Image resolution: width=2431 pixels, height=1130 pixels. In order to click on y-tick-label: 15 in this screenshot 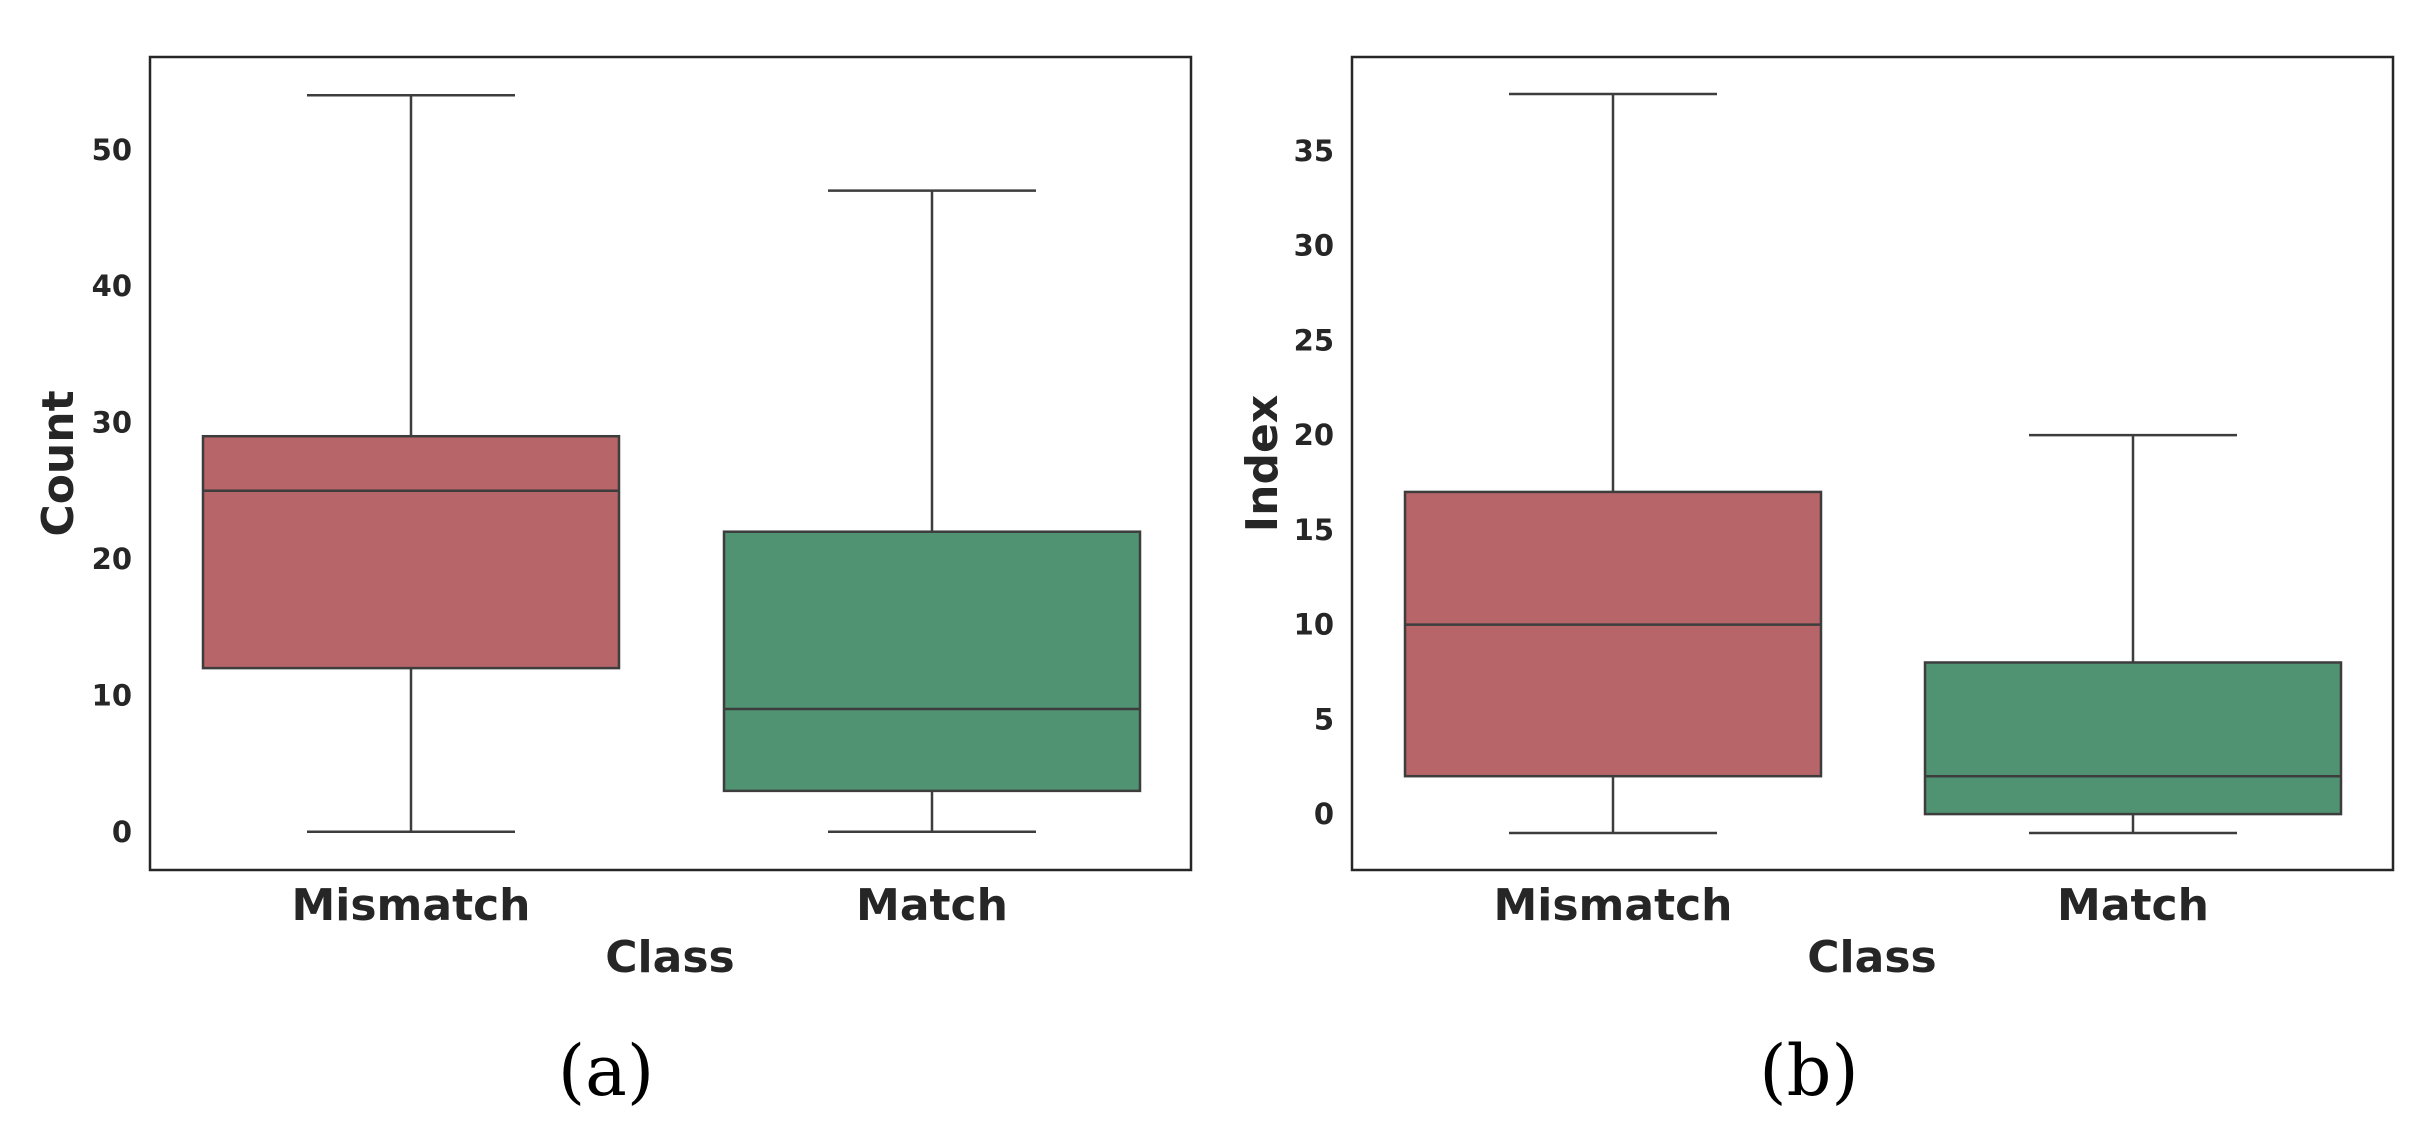, I will do `click(1314, 530)`.